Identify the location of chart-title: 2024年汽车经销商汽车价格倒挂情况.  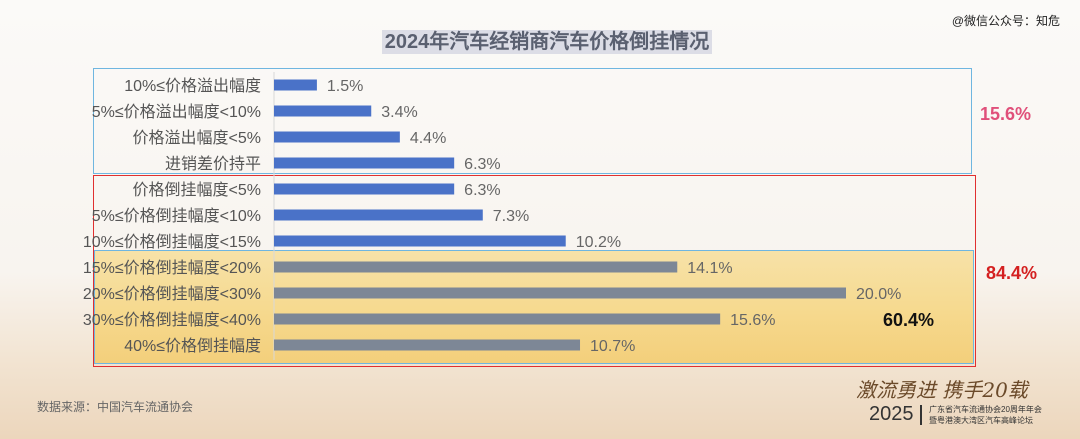
(540, 39).